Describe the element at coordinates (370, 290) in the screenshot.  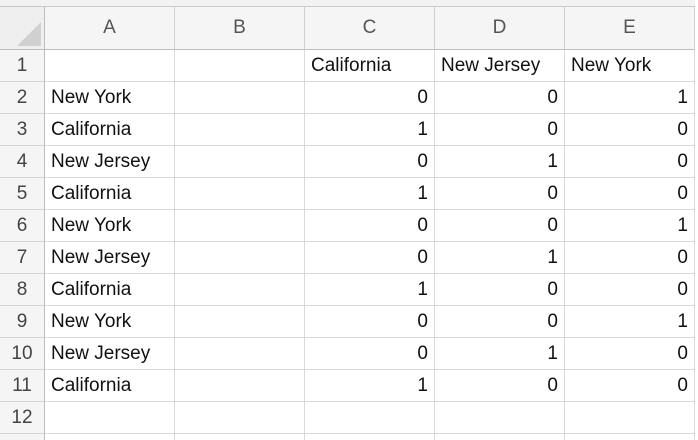
I see `cell-c8: 1` at that location.